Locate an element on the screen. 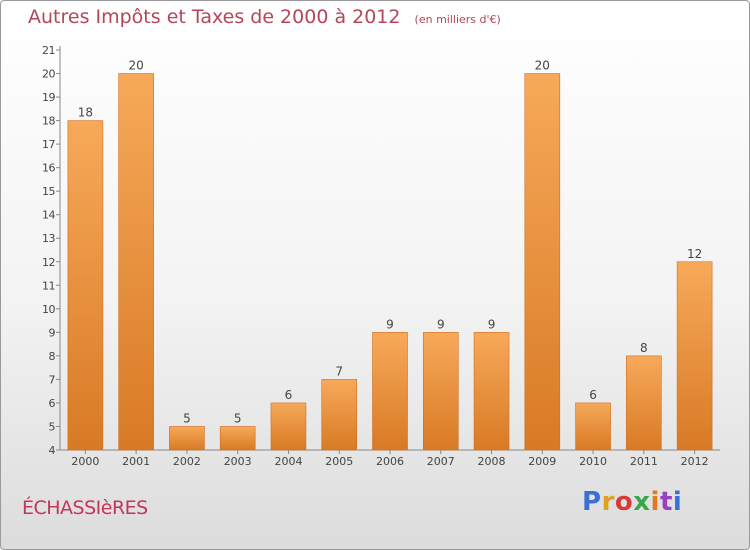  proxiti-logo: Proxiti is located at coordinates (632, 502).